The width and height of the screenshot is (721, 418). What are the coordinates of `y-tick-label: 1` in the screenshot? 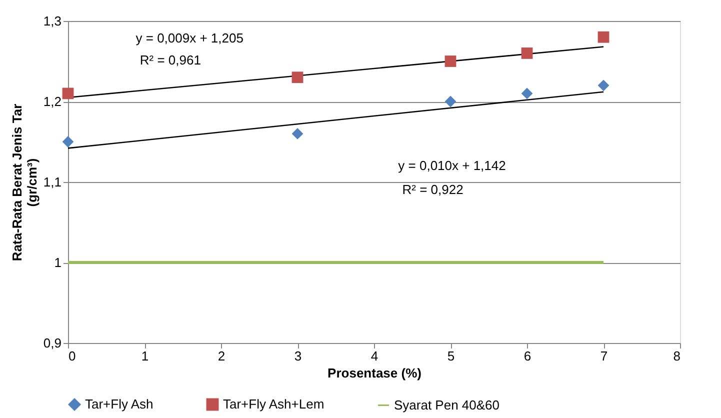 It's located at (58, 262).